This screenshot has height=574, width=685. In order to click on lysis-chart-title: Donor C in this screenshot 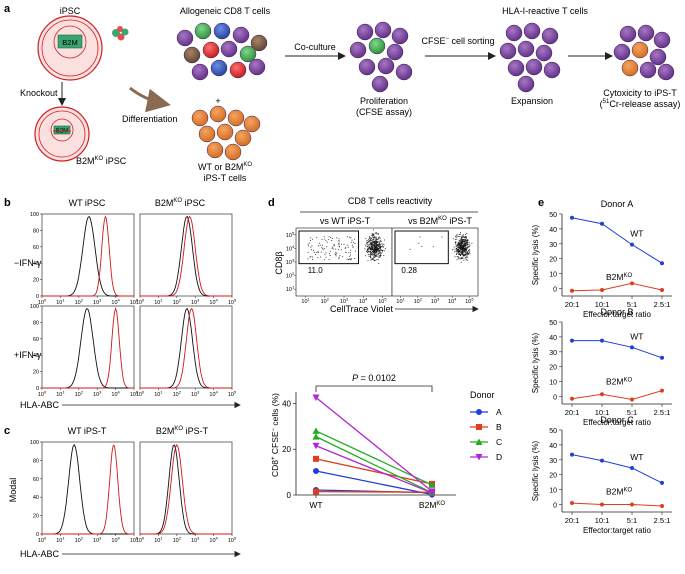, I will do `click(617, 420)`.